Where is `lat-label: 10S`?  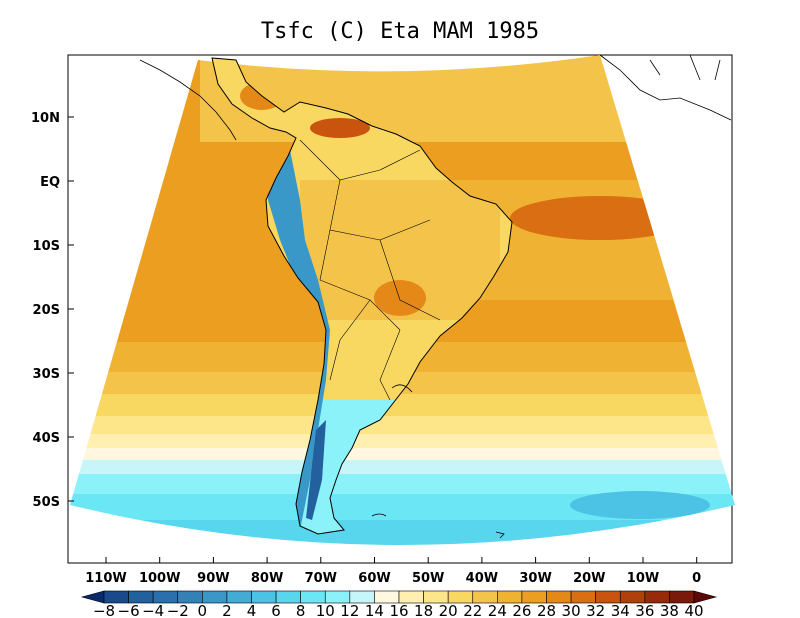
lat-label: 10S is located at coordinates (46, 246).